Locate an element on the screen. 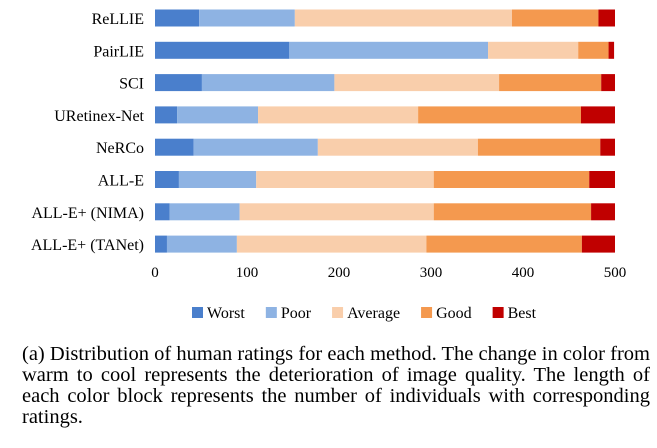  x-tick-label-4: 400 is located at coordinates (523, 273).